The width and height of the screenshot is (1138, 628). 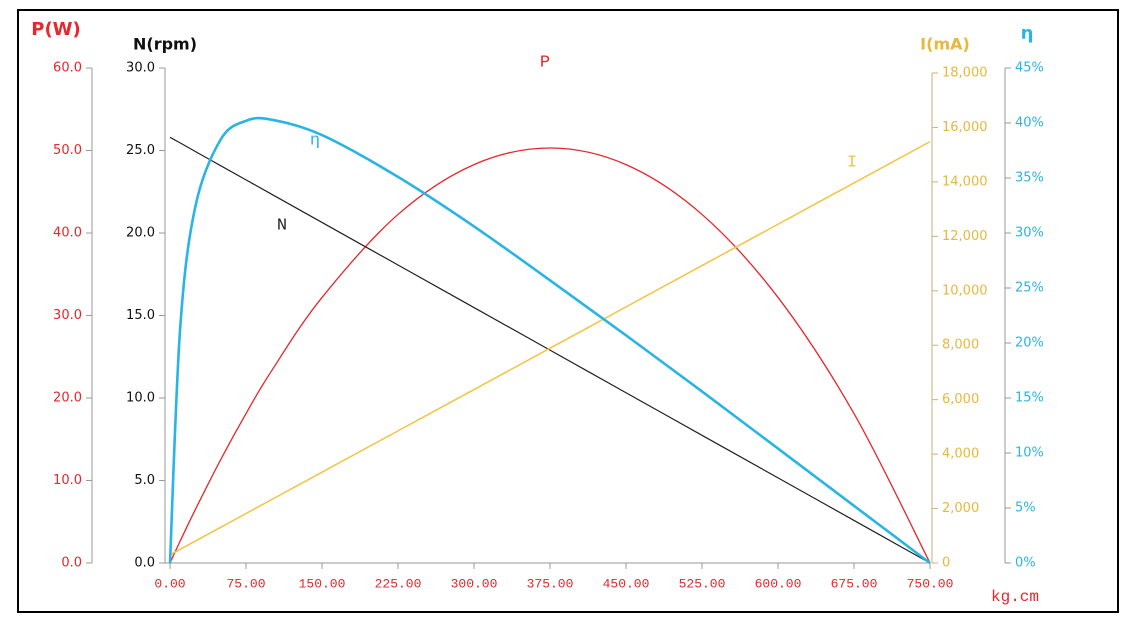 What do you see at coordinates (56, 29) in the screenshot?
I see `y-axis-title: P(W)` at bounding box center [56, 29].